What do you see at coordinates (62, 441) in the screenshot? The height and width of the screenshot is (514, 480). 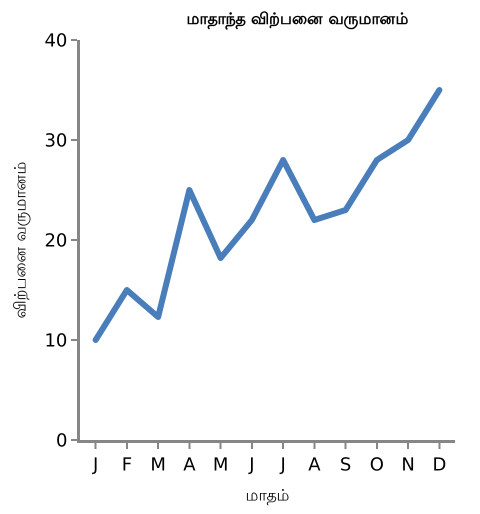 I see `y-tick-label: 0` at bounding box center [62, 441].